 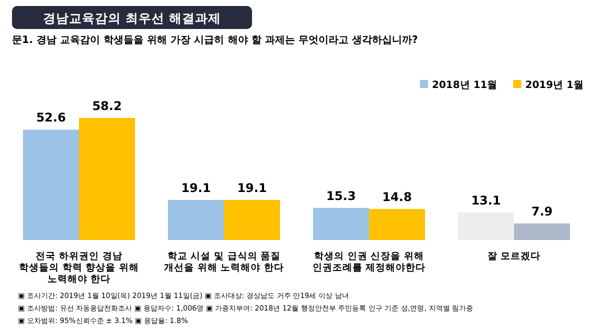 I want to click on x-tick-label: 전국 하위권인 경남 학생들의 학력 향상을 위해 노력해야 한다, so click(x=79, y=268).